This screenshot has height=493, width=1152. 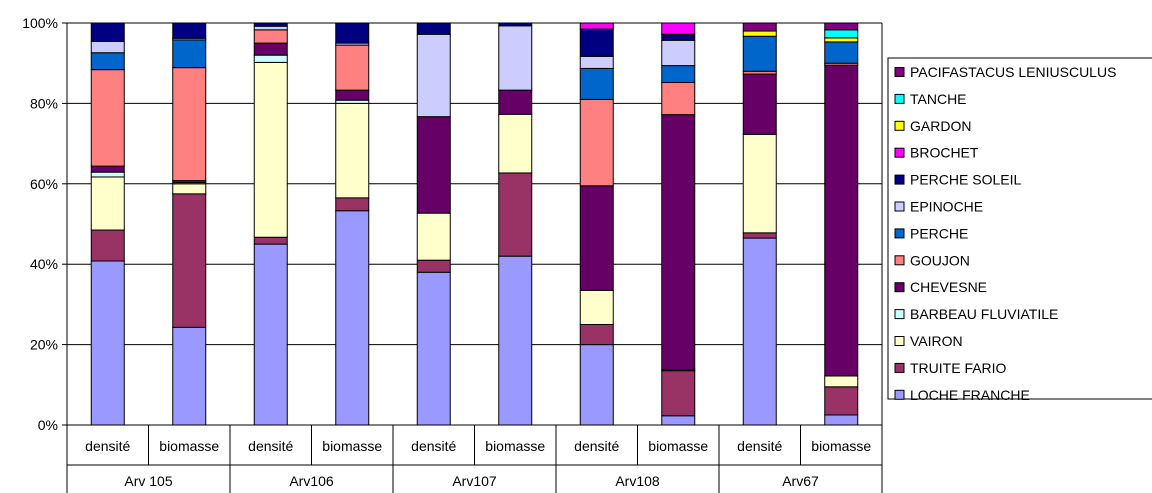 What do you see at coordinates (948, 287) in the screenshot?
I see `legend-label: CHEVESNE` at bounding box center [948, 287].